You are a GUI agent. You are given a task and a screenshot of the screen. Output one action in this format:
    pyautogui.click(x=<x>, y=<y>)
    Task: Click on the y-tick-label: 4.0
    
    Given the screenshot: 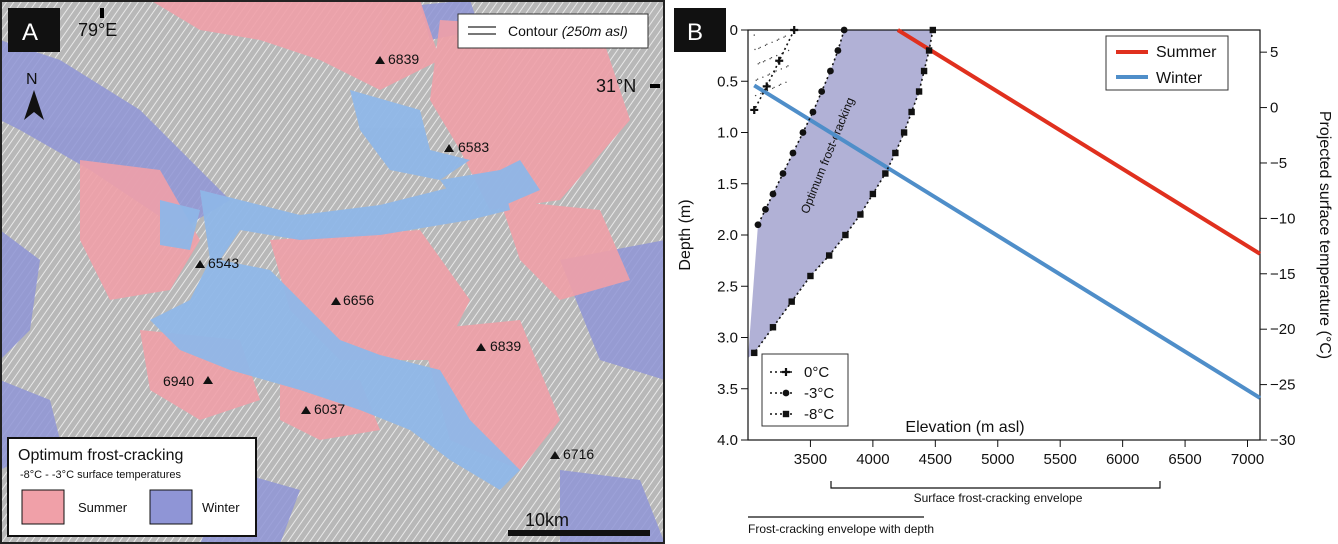 What is the action you would take?
    pyautogui.click(x=727, y=440)
    